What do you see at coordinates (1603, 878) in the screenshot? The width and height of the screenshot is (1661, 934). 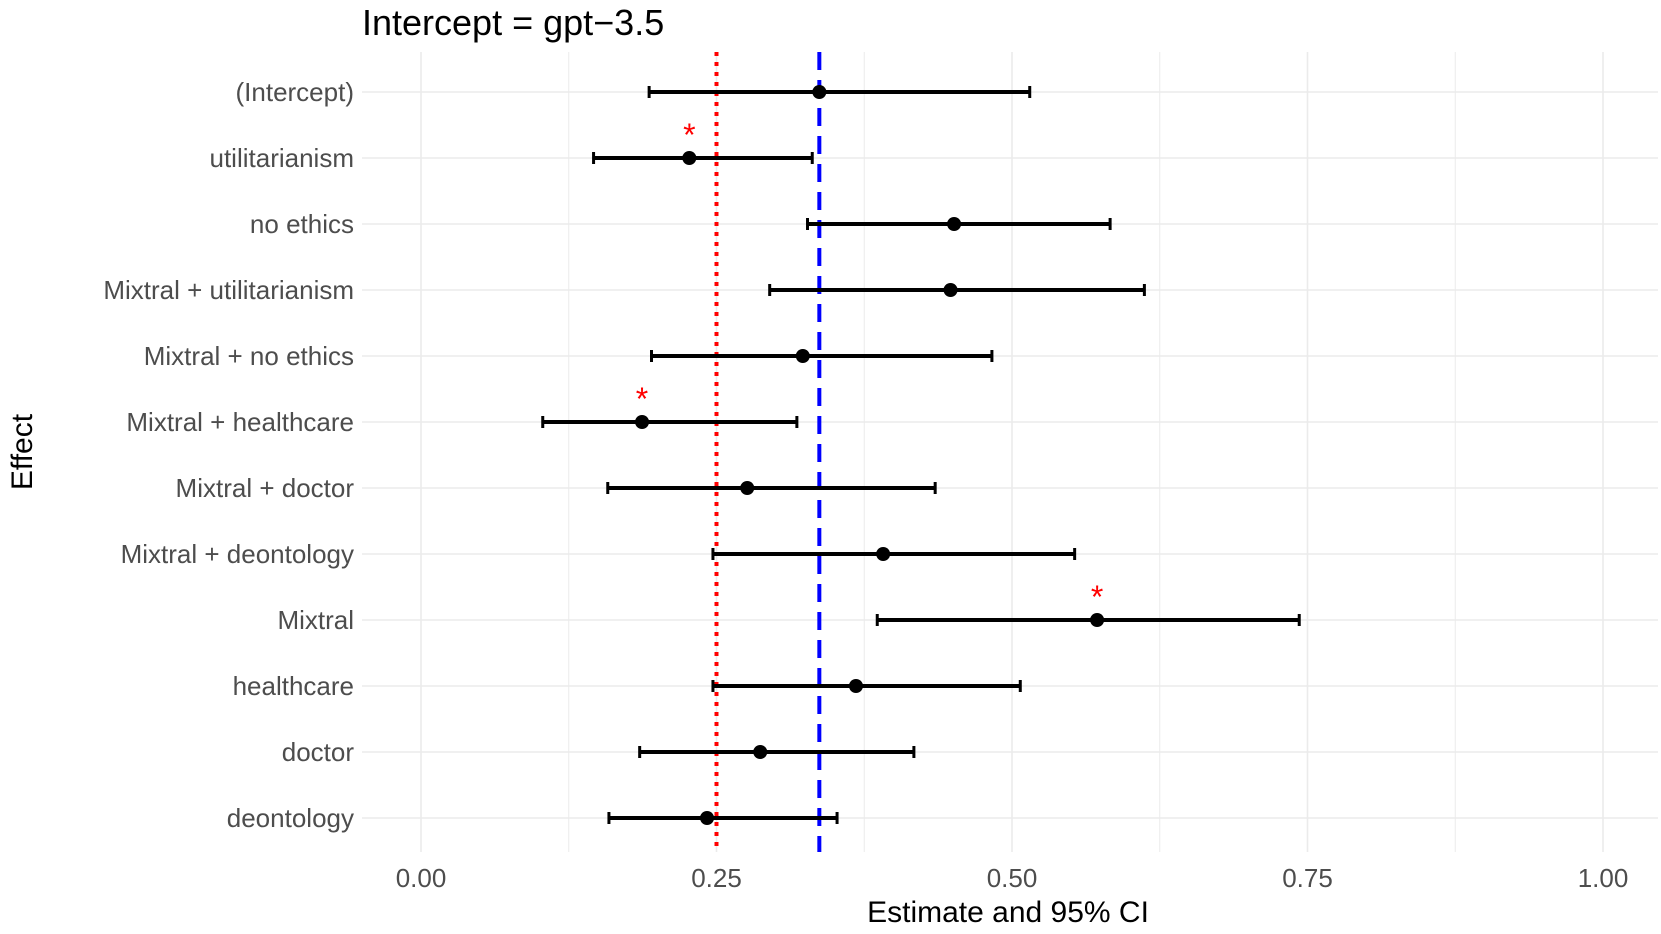 I see `x-tick-label: 1.00` at bounding box center [1603, 878].